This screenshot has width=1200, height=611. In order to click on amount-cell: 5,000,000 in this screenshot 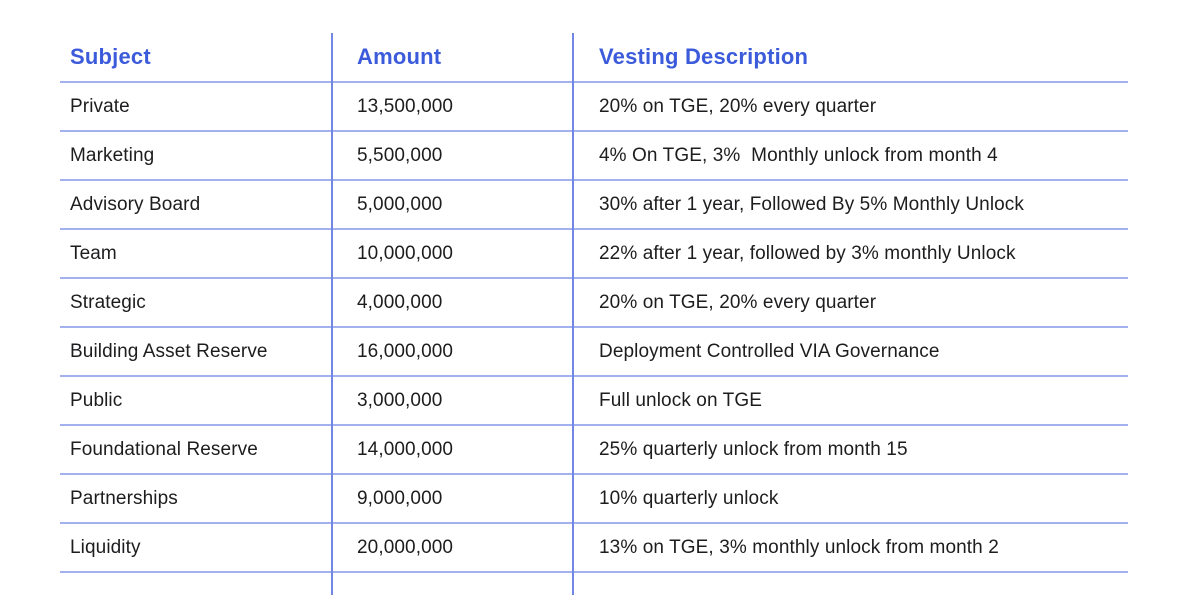, I will do `click(400, 204)`.